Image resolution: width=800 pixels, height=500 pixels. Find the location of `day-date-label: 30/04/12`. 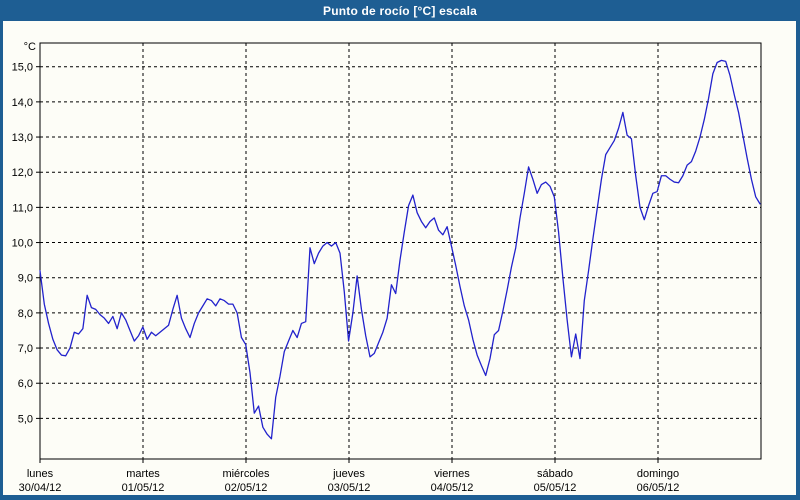

day-date-label: 30/04/12 is located at coordinates (40, 488).